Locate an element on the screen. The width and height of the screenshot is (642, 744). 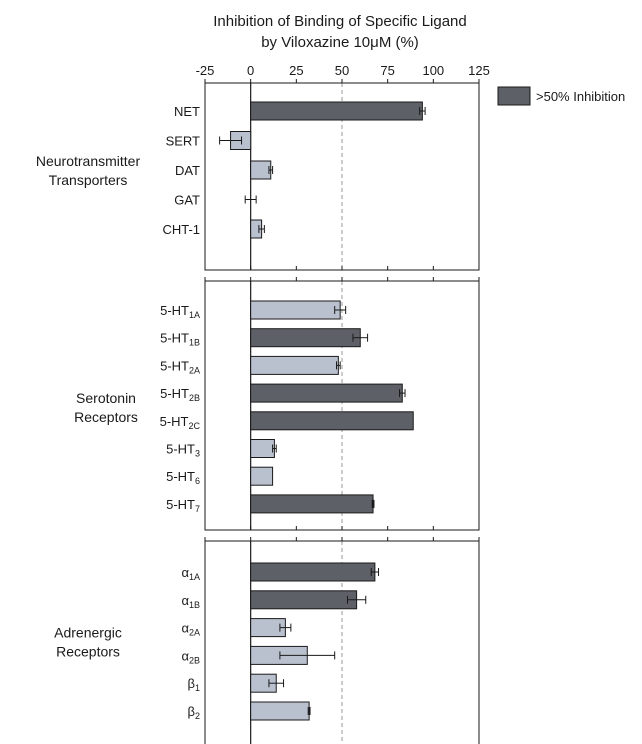
category-label: 5-HT7 is located at coordinates (183, 505).